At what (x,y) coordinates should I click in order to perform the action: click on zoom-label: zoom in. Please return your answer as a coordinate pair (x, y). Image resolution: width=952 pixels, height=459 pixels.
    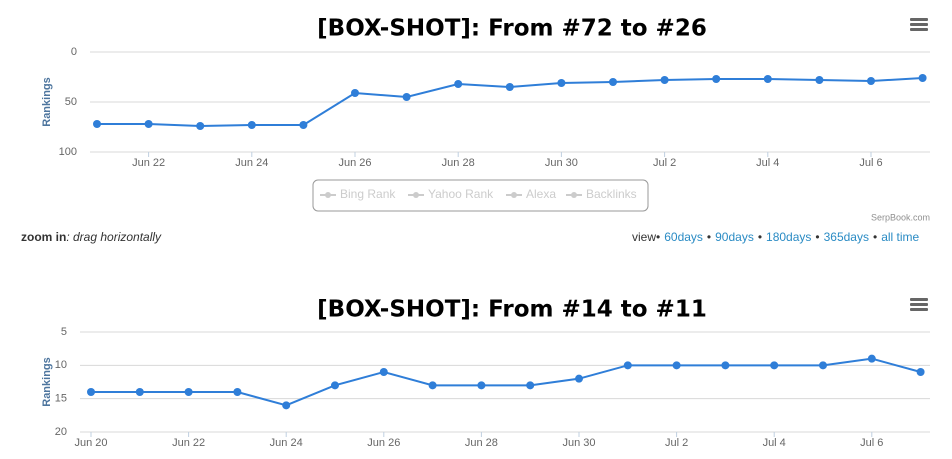
    Looking at the image, I should click on (43, 237).